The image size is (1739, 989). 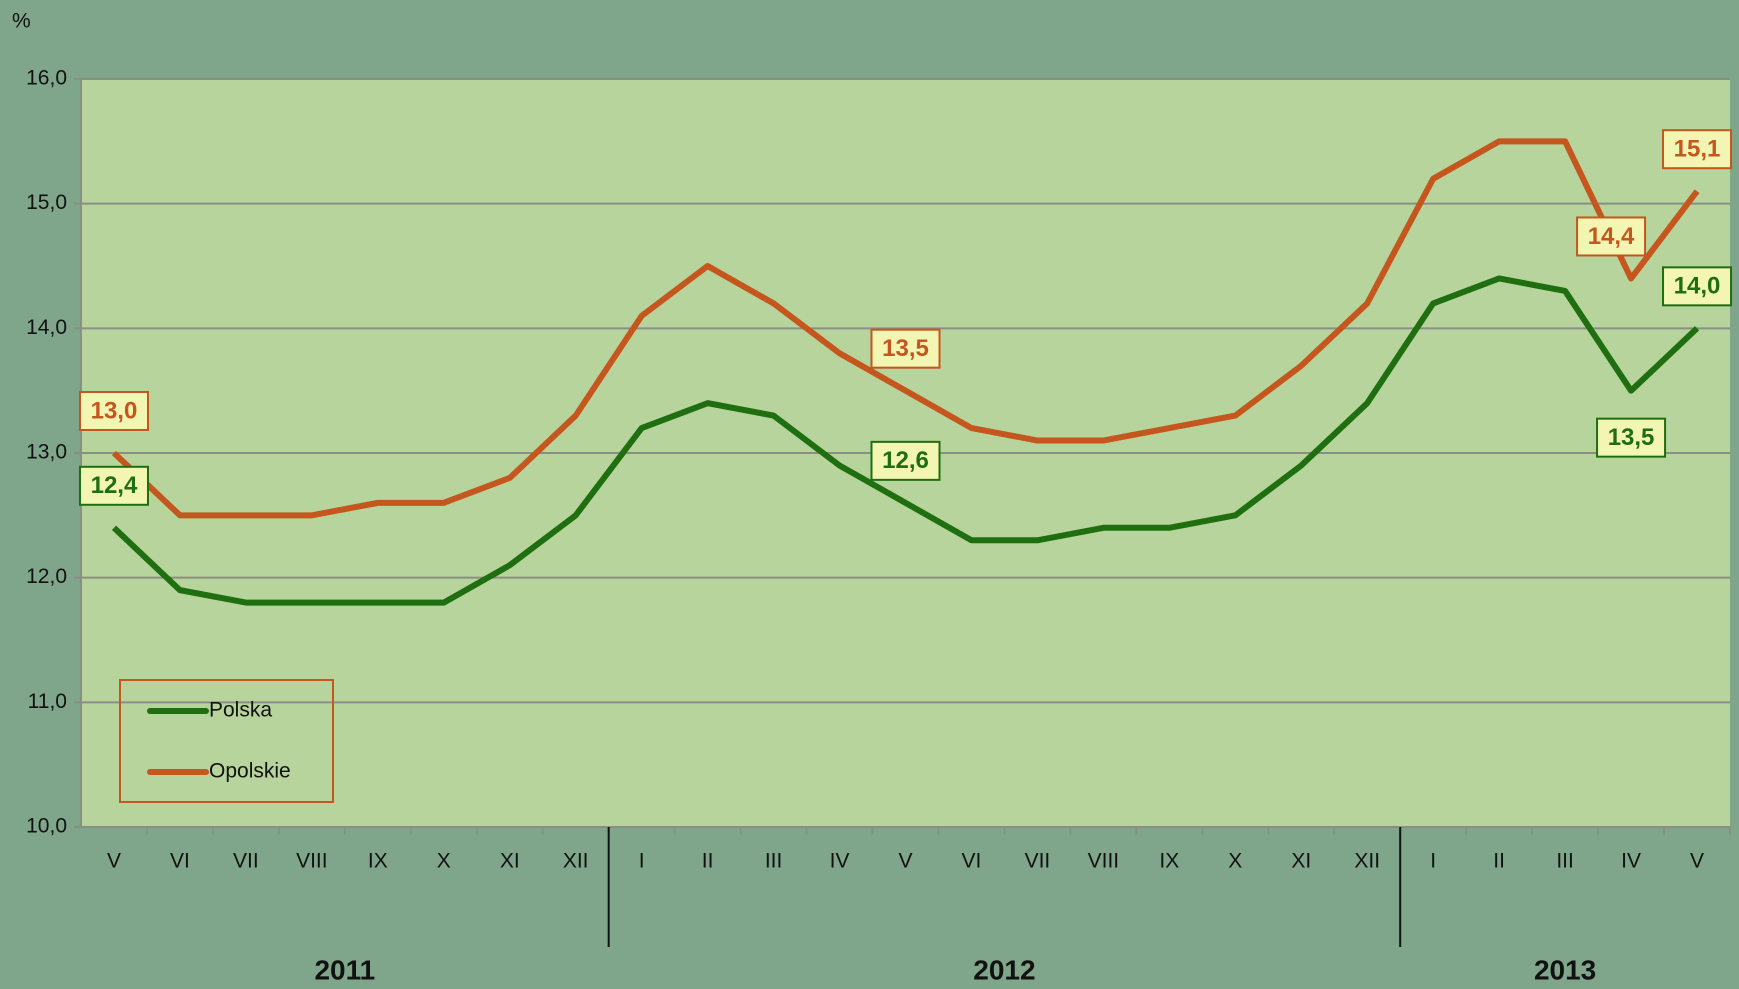 I want to click on legend-box, so click(x=226, y=741).